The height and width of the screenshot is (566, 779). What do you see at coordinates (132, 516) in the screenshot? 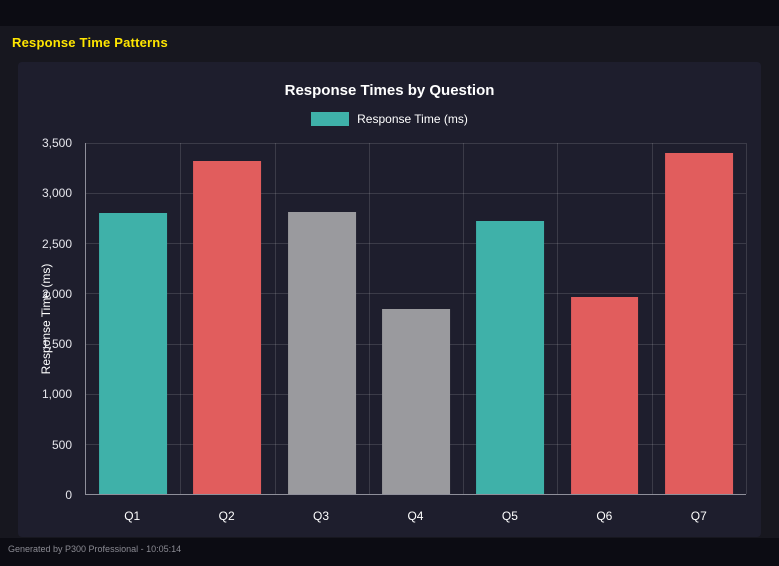
I see `x-tick-label: Q1` at bounding box center [132, 516].